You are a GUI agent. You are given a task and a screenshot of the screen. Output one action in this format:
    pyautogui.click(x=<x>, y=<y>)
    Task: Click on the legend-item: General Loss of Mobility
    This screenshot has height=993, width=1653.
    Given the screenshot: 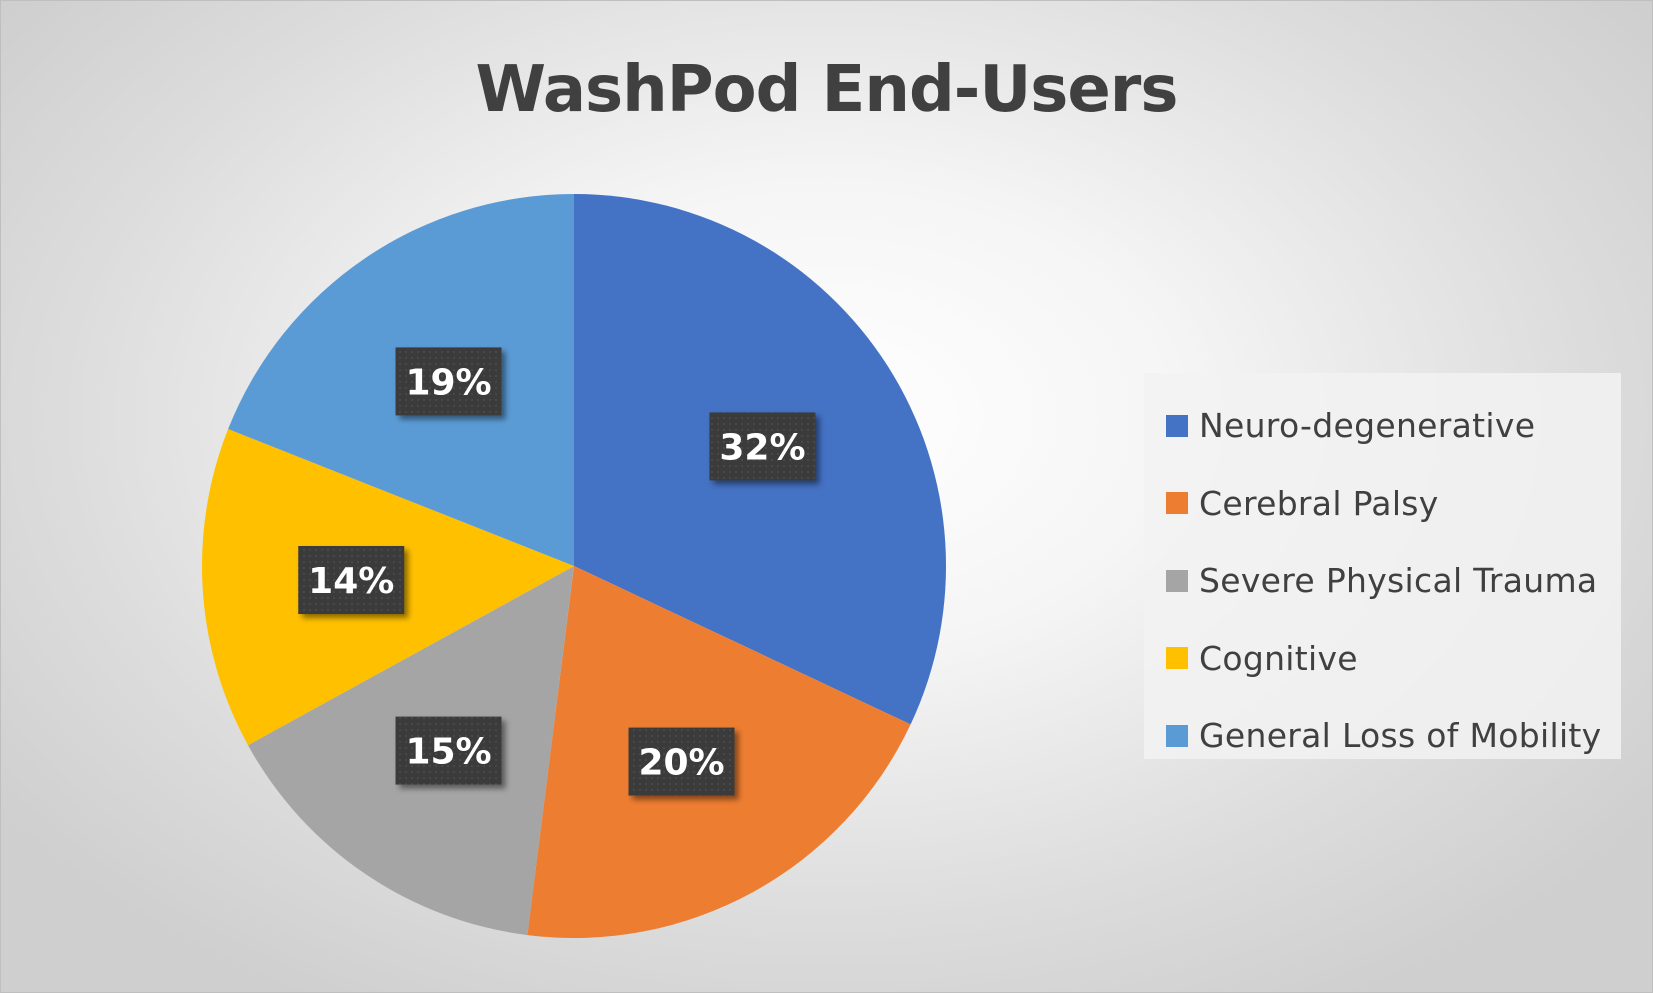 What is the action you would take?
    pyautogui.click(x=1382, y=736)
    